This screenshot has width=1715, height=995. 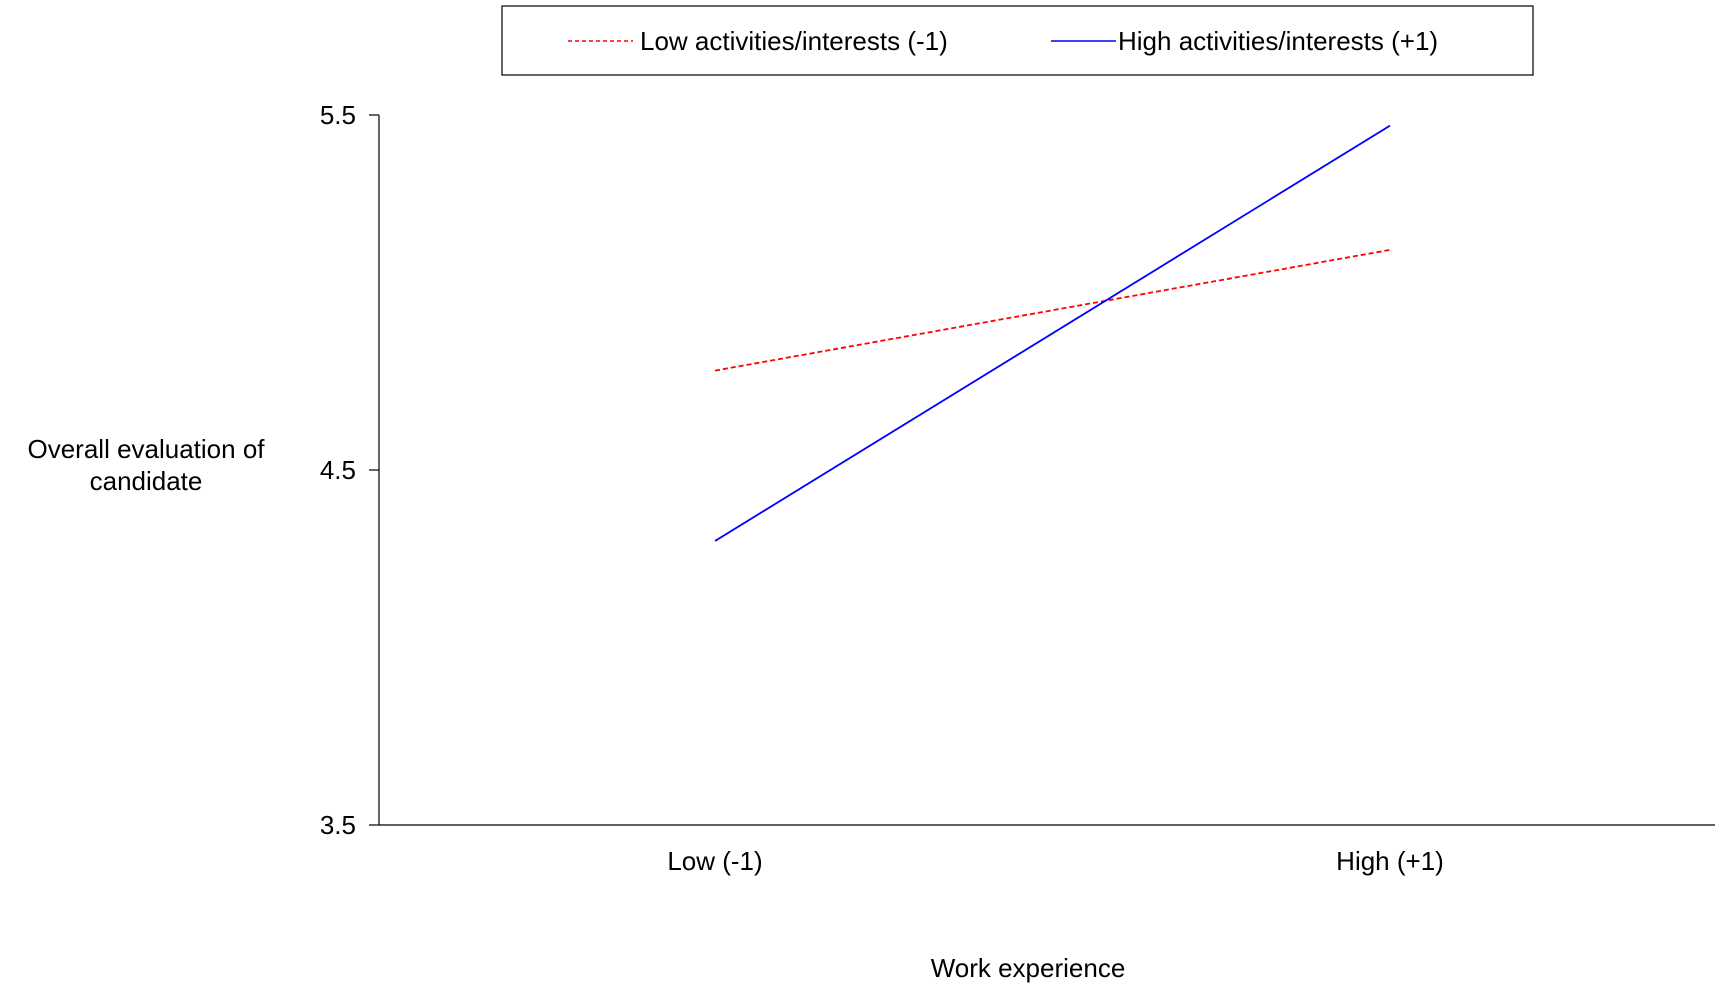 I want to click on x-tick-label-high: High (+1), so click(x=1390, y=861).